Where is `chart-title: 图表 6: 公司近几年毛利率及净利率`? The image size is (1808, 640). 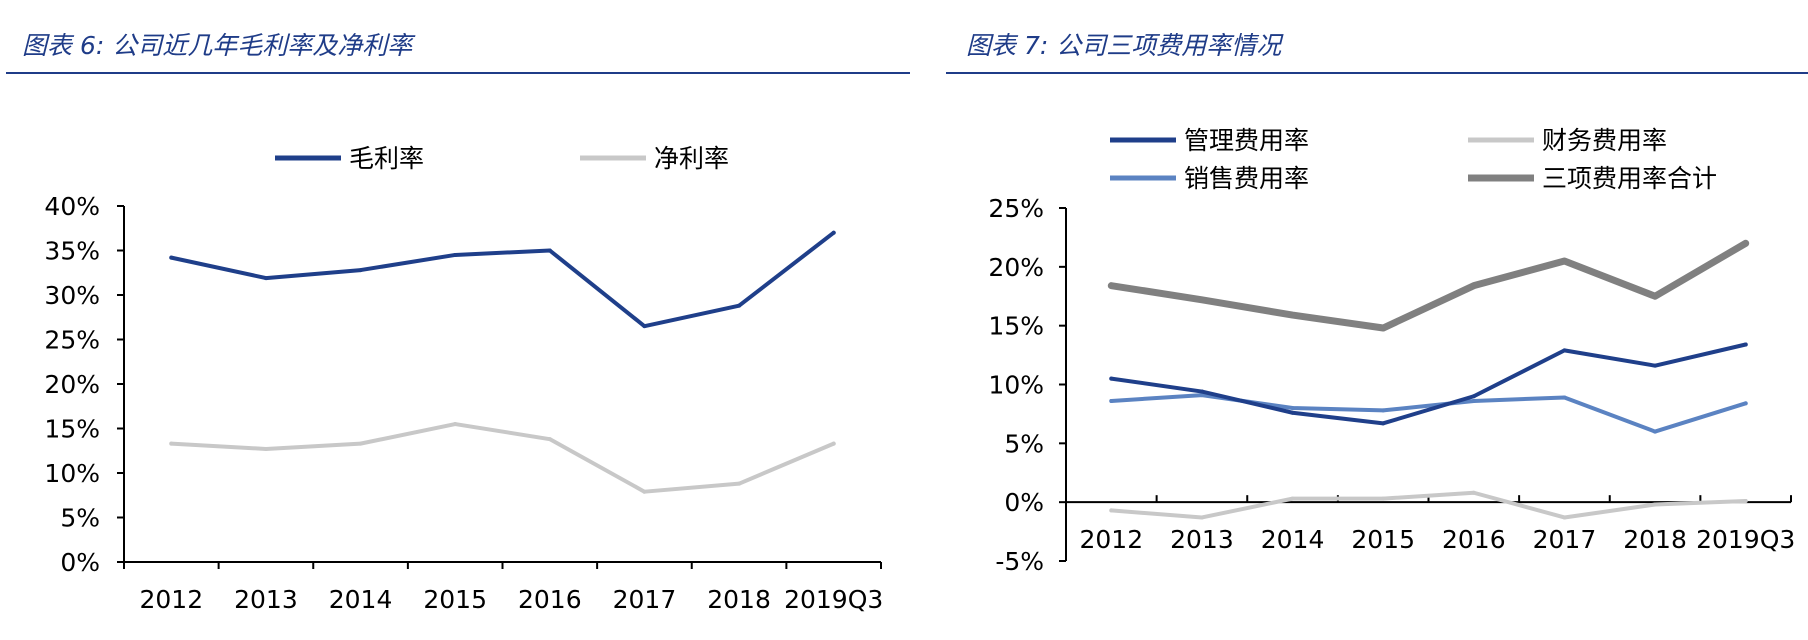
chart-title: 图表 6: 公司近几年毛利率及净利率 is located at coordinates (217, 45).